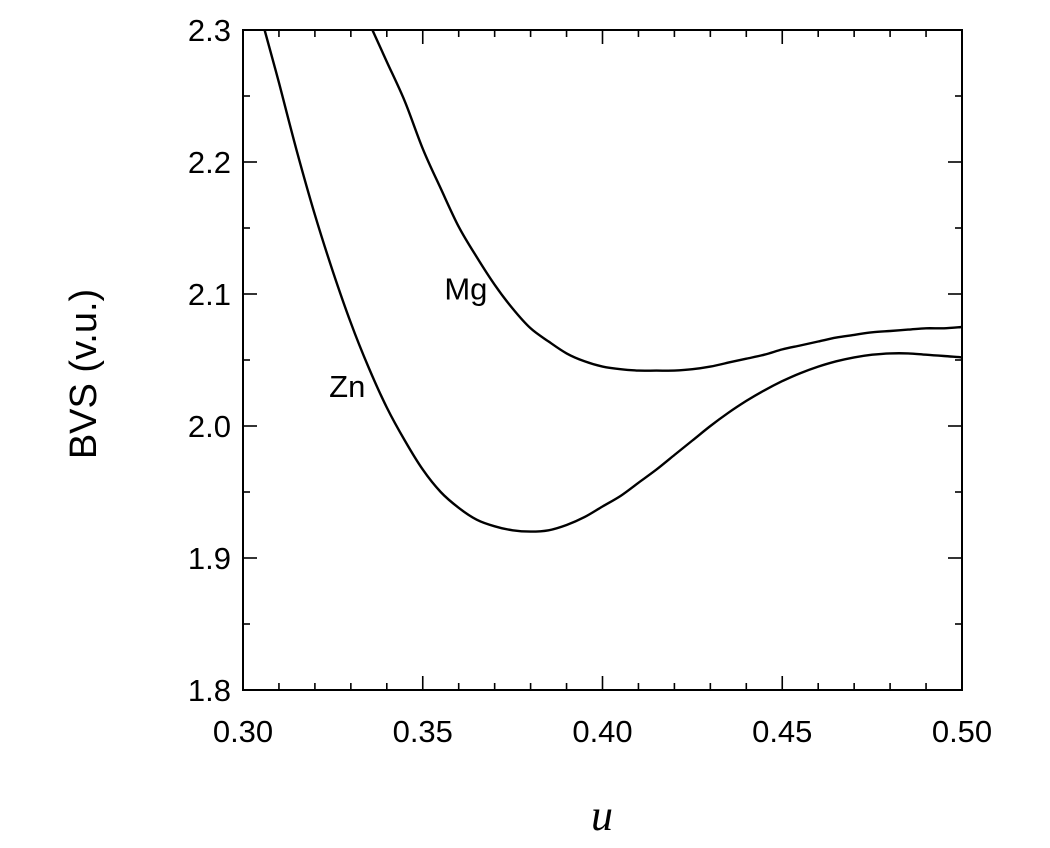  I want to click on x-tick-label: 0.40, so click(602, 731).